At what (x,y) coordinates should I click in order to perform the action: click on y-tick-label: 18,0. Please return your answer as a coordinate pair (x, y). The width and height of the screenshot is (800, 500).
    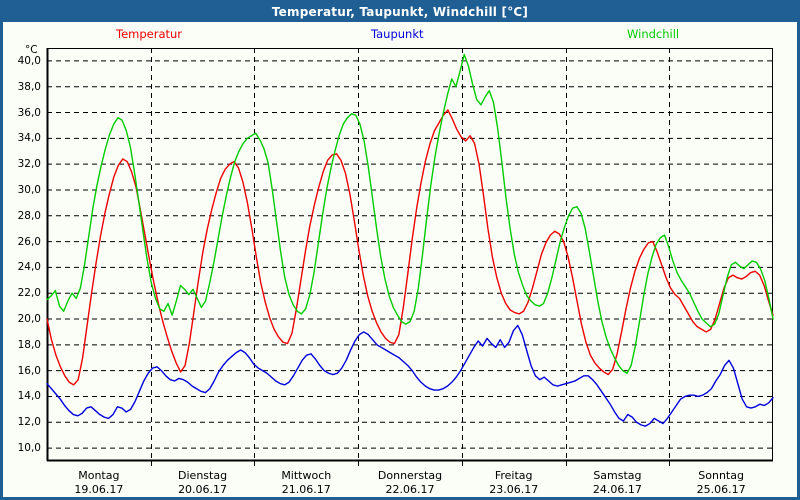
    Looking at the image, I should click on (29, 344).